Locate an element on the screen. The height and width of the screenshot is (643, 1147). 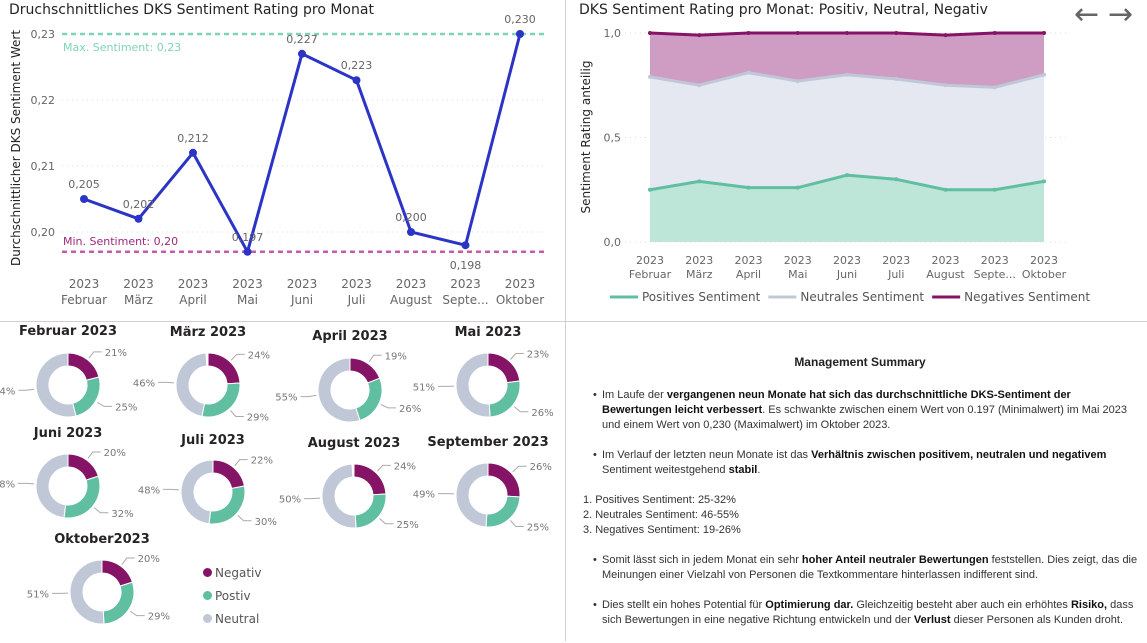
data-label: 0,227 is located at coordinates (302, 39).